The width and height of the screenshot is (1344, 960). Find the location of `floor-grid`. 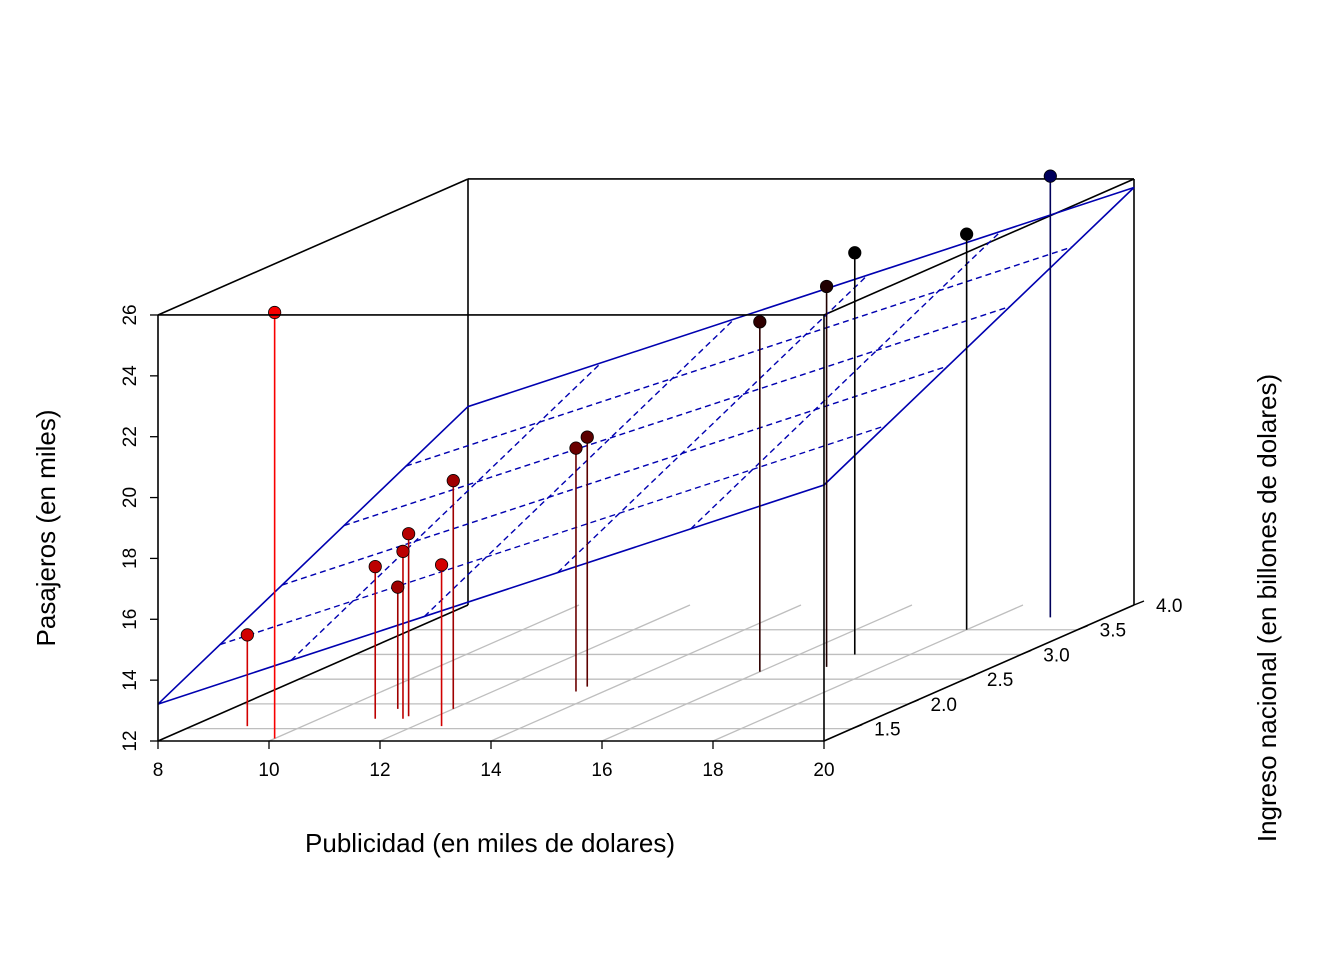

floor-grid is located at coordinates (632, 673).